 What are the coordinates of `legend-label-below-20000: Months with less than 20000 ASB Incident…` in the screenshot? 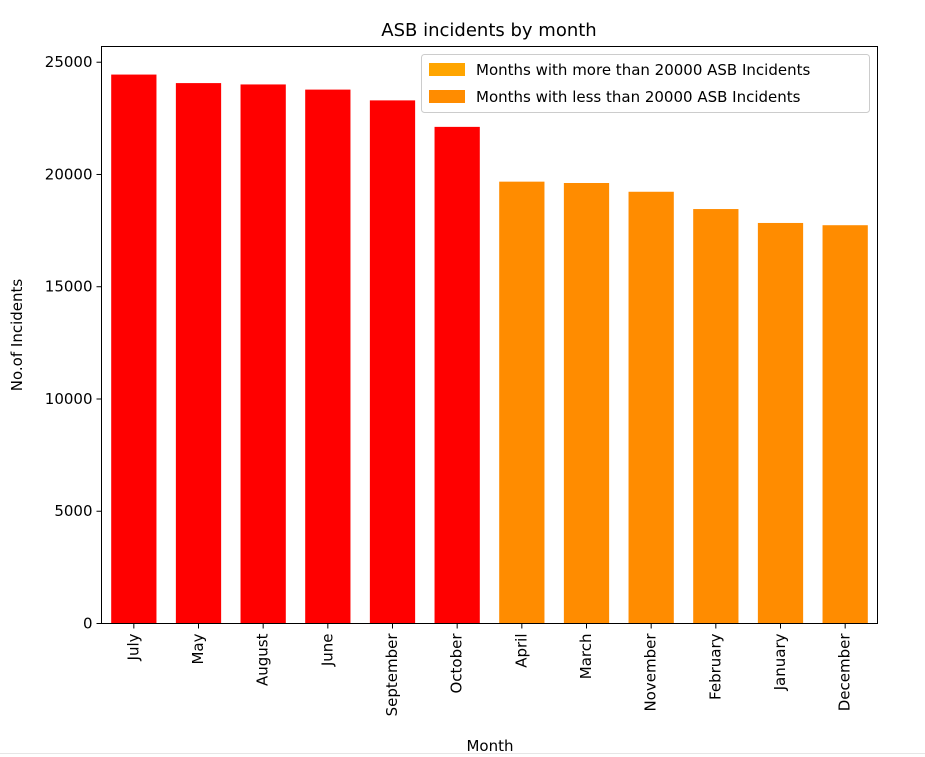 It's located at (638, 97).